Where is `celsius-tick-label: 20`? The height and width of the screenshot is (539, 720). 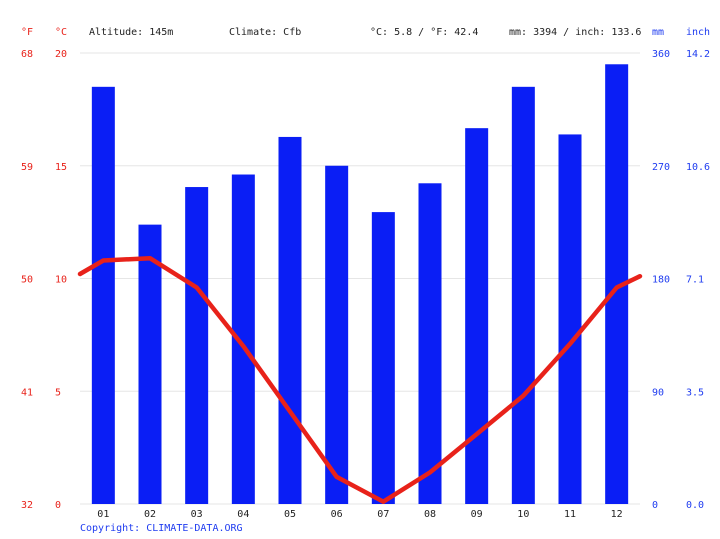 celsius-tick-label: 20 is located at coordinates (61, 54).